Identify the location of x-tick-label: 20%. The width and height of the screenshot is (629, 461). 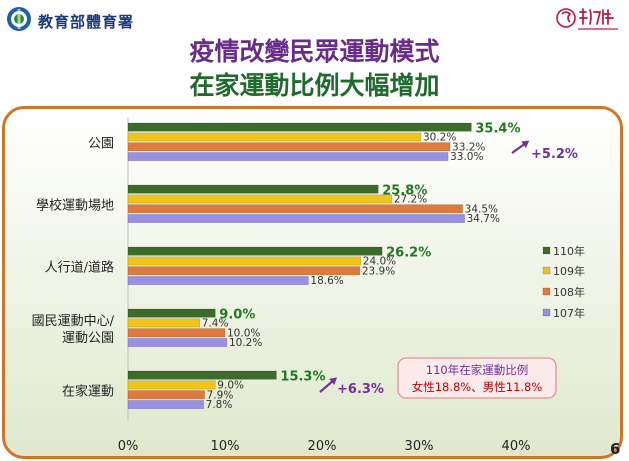
(322, 446).